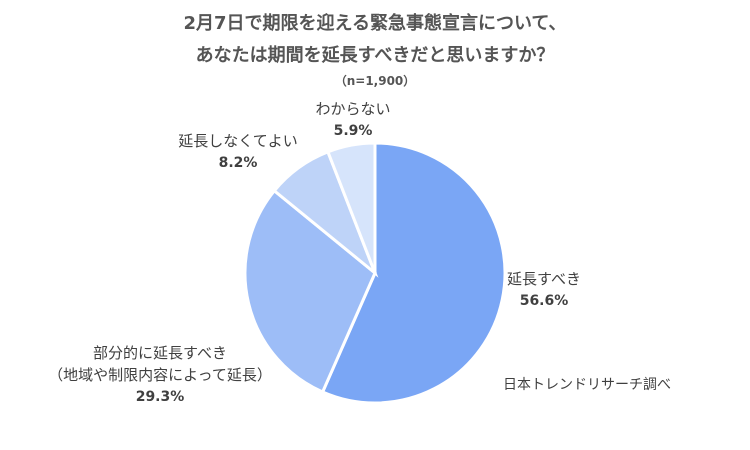 The height and width of the screenshot is (450, 750). What do you see at coordinates (413, 273) in the screenshot?
I see `slice-extend` at bounding box center [413, 273].